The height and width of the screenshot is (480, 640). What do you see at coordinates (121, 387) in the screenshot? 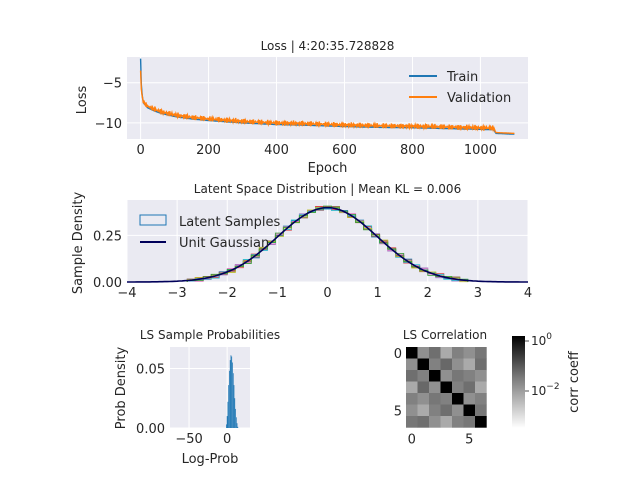
I see `probabilities-y-label: Prob Density` at bounding box center [121, 387].